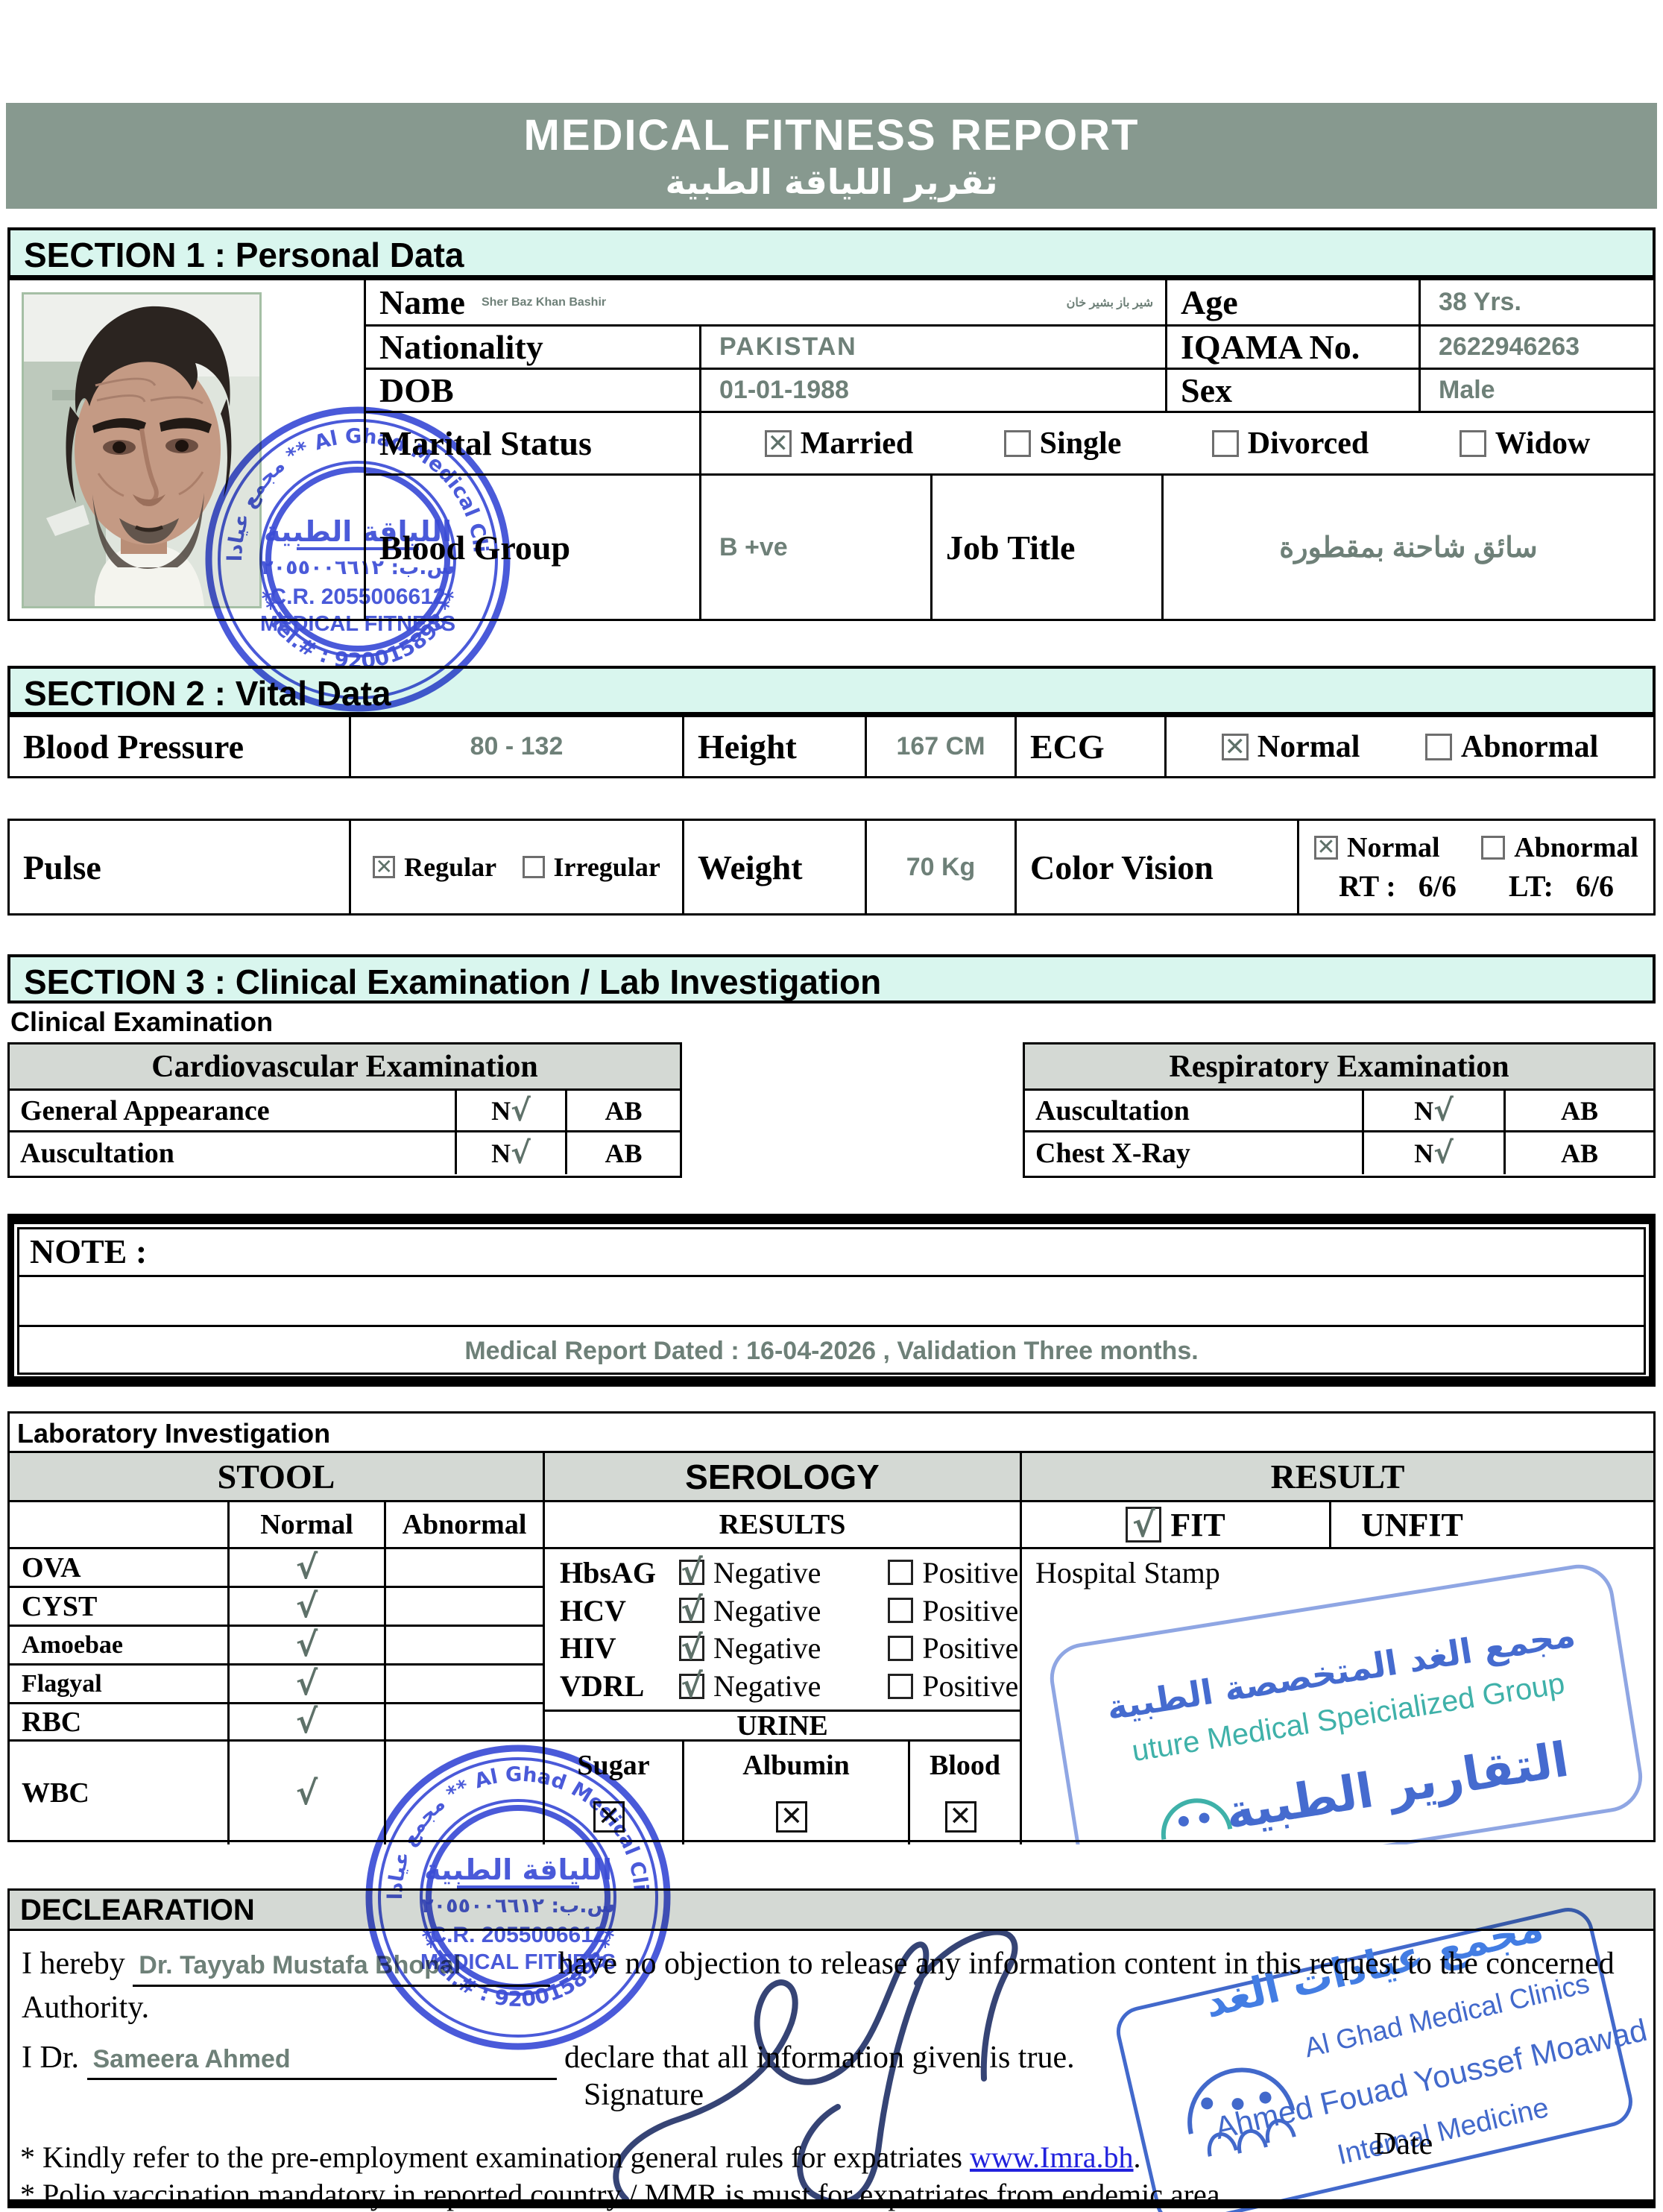  I want to click on divorced-checkbox, so click(1225, 443).